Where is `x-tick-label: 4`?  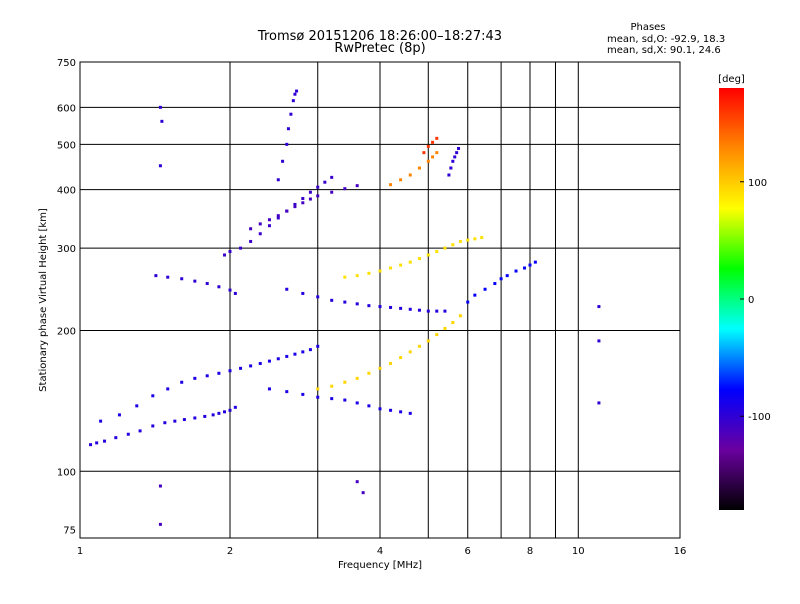
x-tick-label: 4 is located at coordinates (380, 551).